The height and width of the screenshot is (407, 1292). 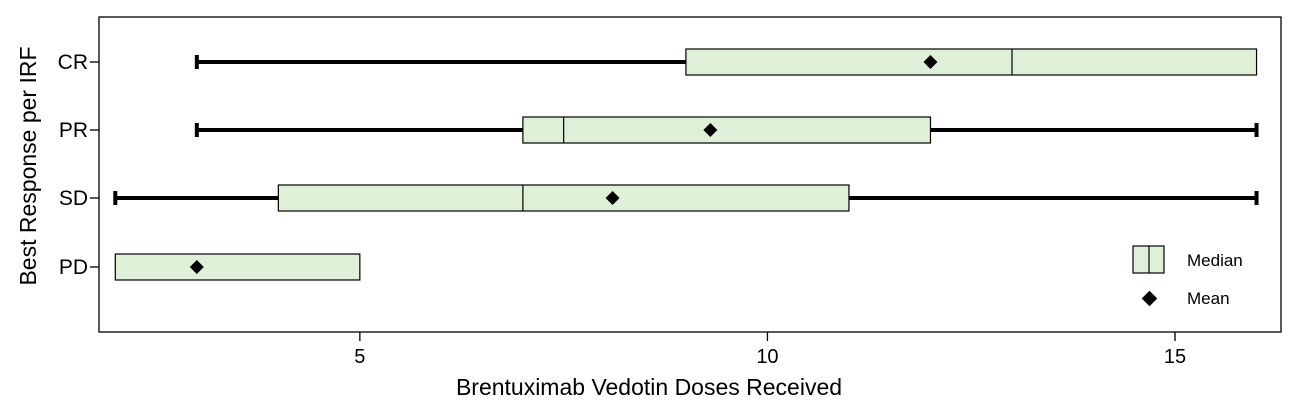 I want to click on box-pr, so click(x=726, y=130).